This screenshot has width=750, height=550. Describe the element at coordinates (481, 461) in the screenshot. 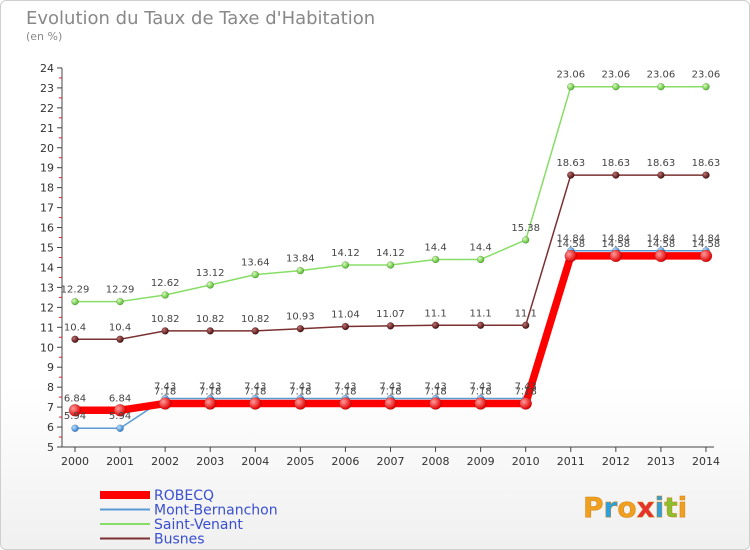

I see `x-tick-label: 2009` at that location.